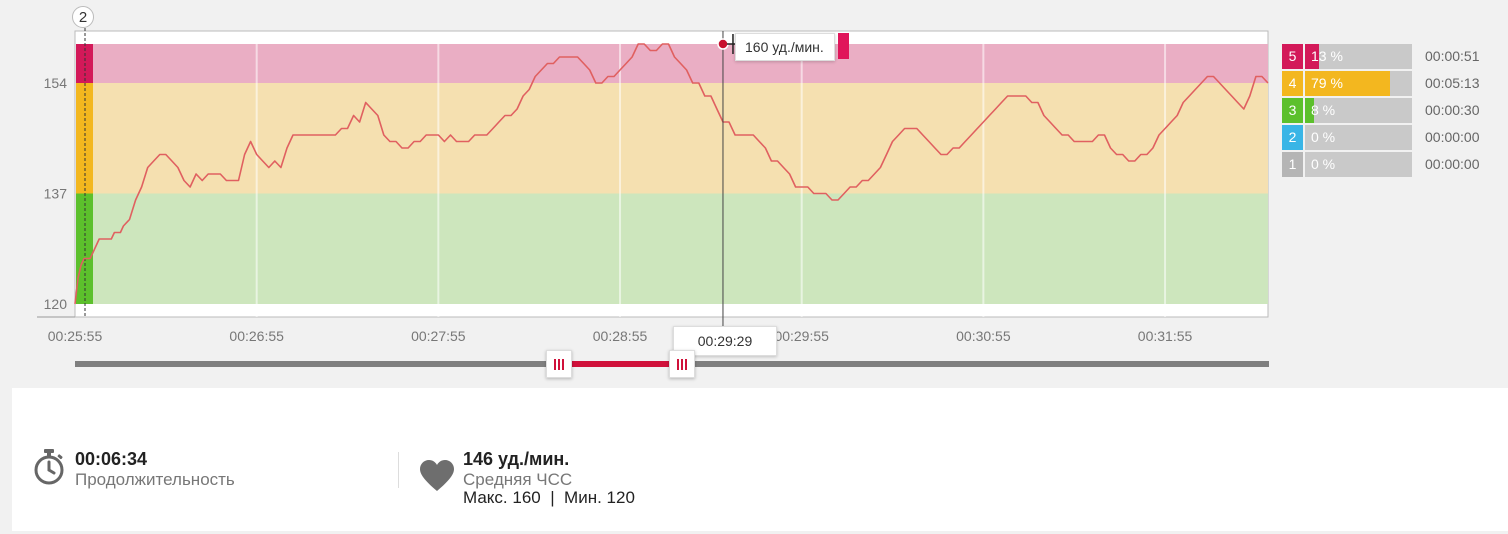  Describe the element at coordinates (1323, 110) in the screenshot. I see `zone-percent: 8 %` at that location.